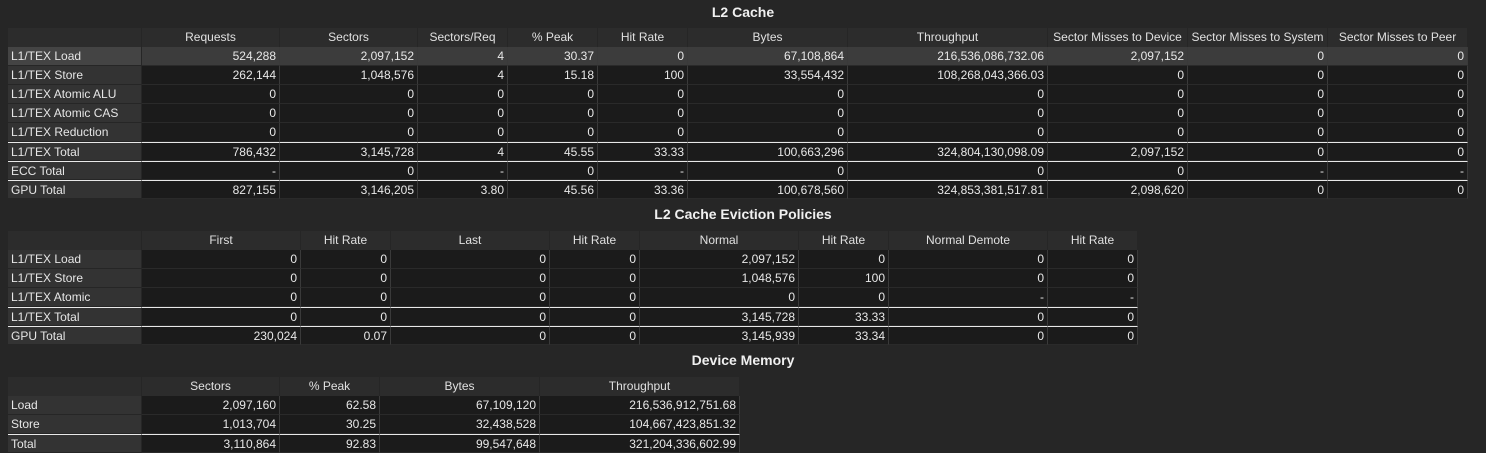  Describe the element at coordinates (211, 37) in the screenshot. I see `column-header-requests: Requests` at that location.